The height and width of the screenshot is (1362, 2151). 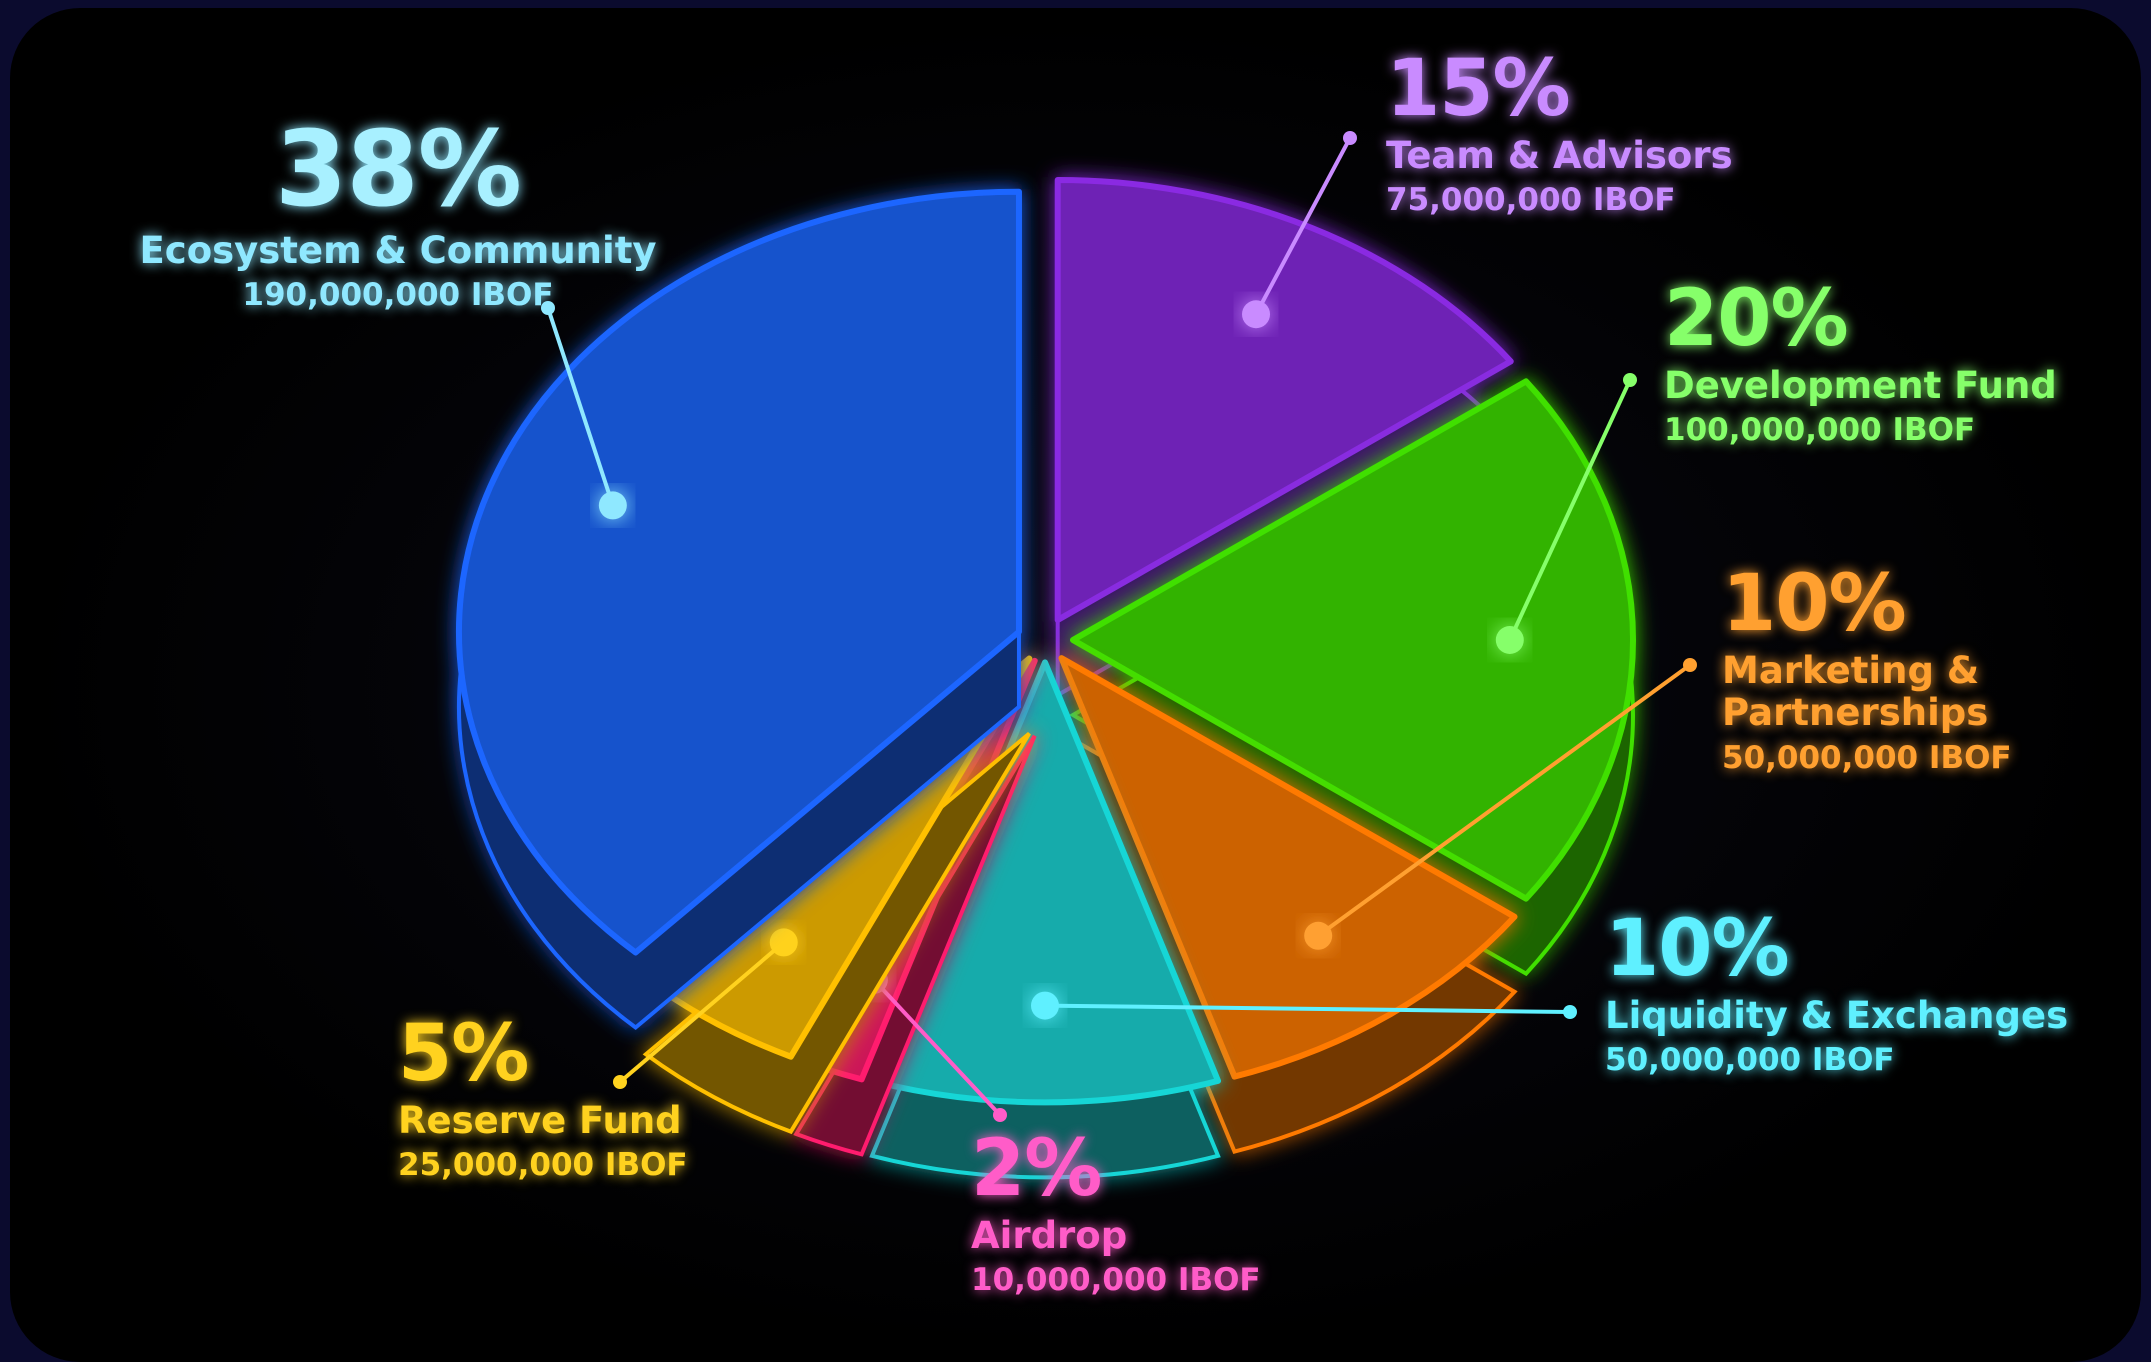 I want to click on amount-label: 100,000,000 IBOF, so click(x=1820, y=430).